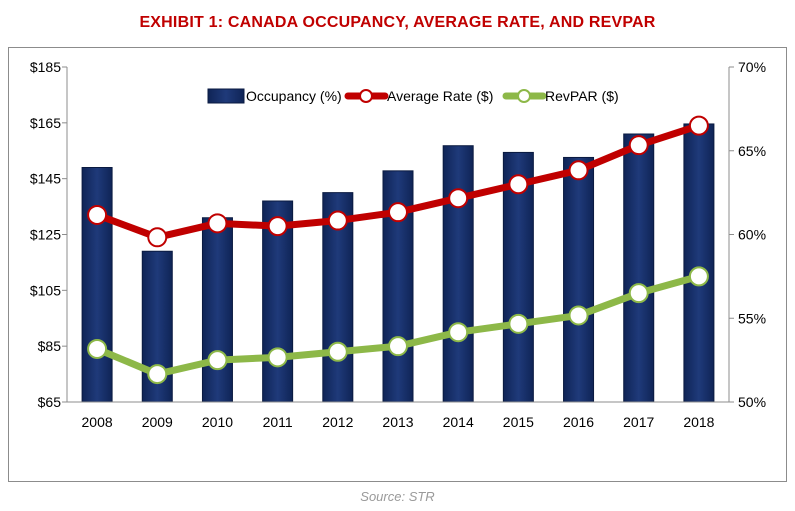 The image size is (795, 511). I want to click on average-rate-point-2016, so click(578, 170).